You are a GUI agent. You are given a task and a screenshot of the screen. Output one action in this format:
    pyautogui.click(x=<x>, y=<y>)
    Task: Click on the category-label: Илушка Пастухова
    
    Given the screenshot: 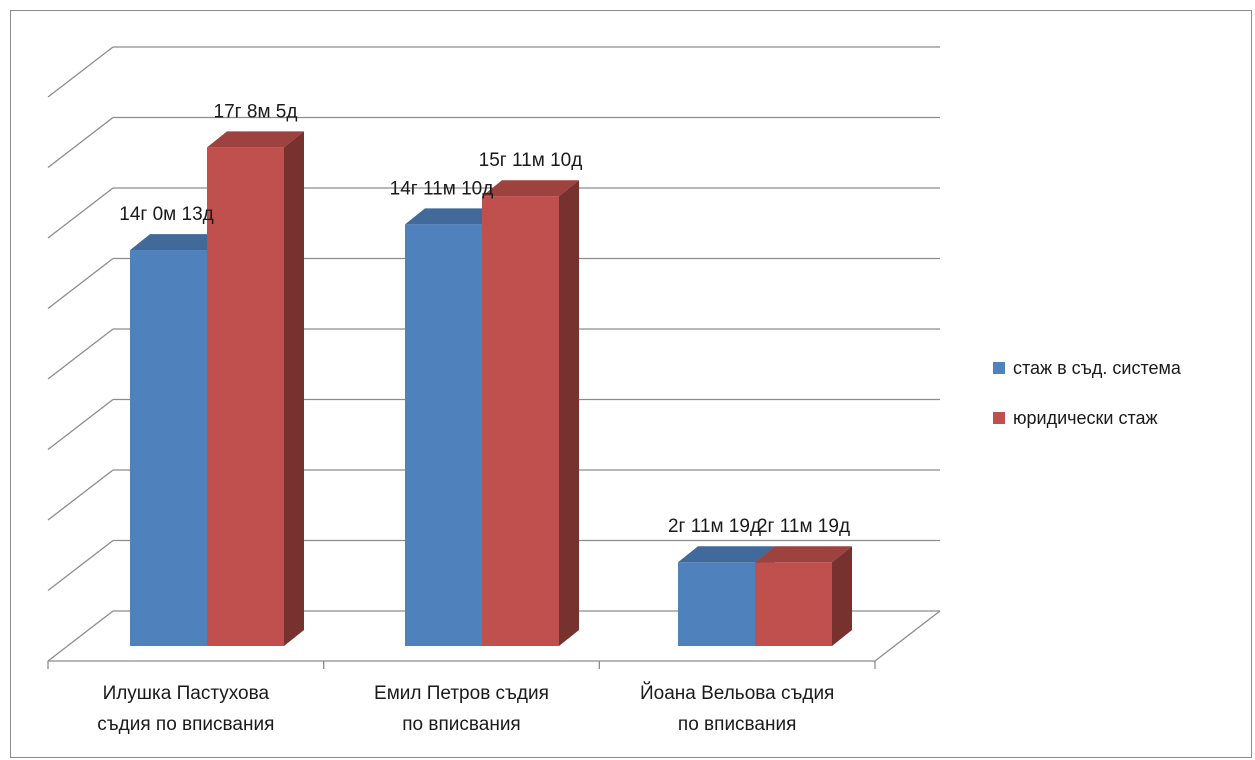 What is the action you would take?
    pyautogui.click(x=186, y=693)
    